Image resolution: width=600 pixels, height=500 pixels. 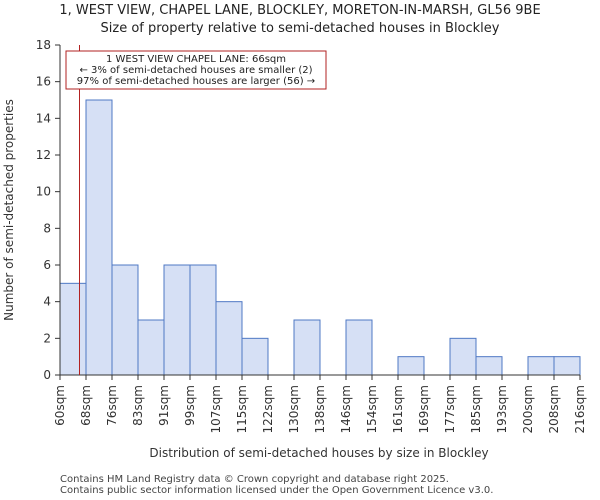 What do you see at coordinates (43, 82) in the screenshot?
I see `y-tick-label: 16` at bounding box center [43, 82].